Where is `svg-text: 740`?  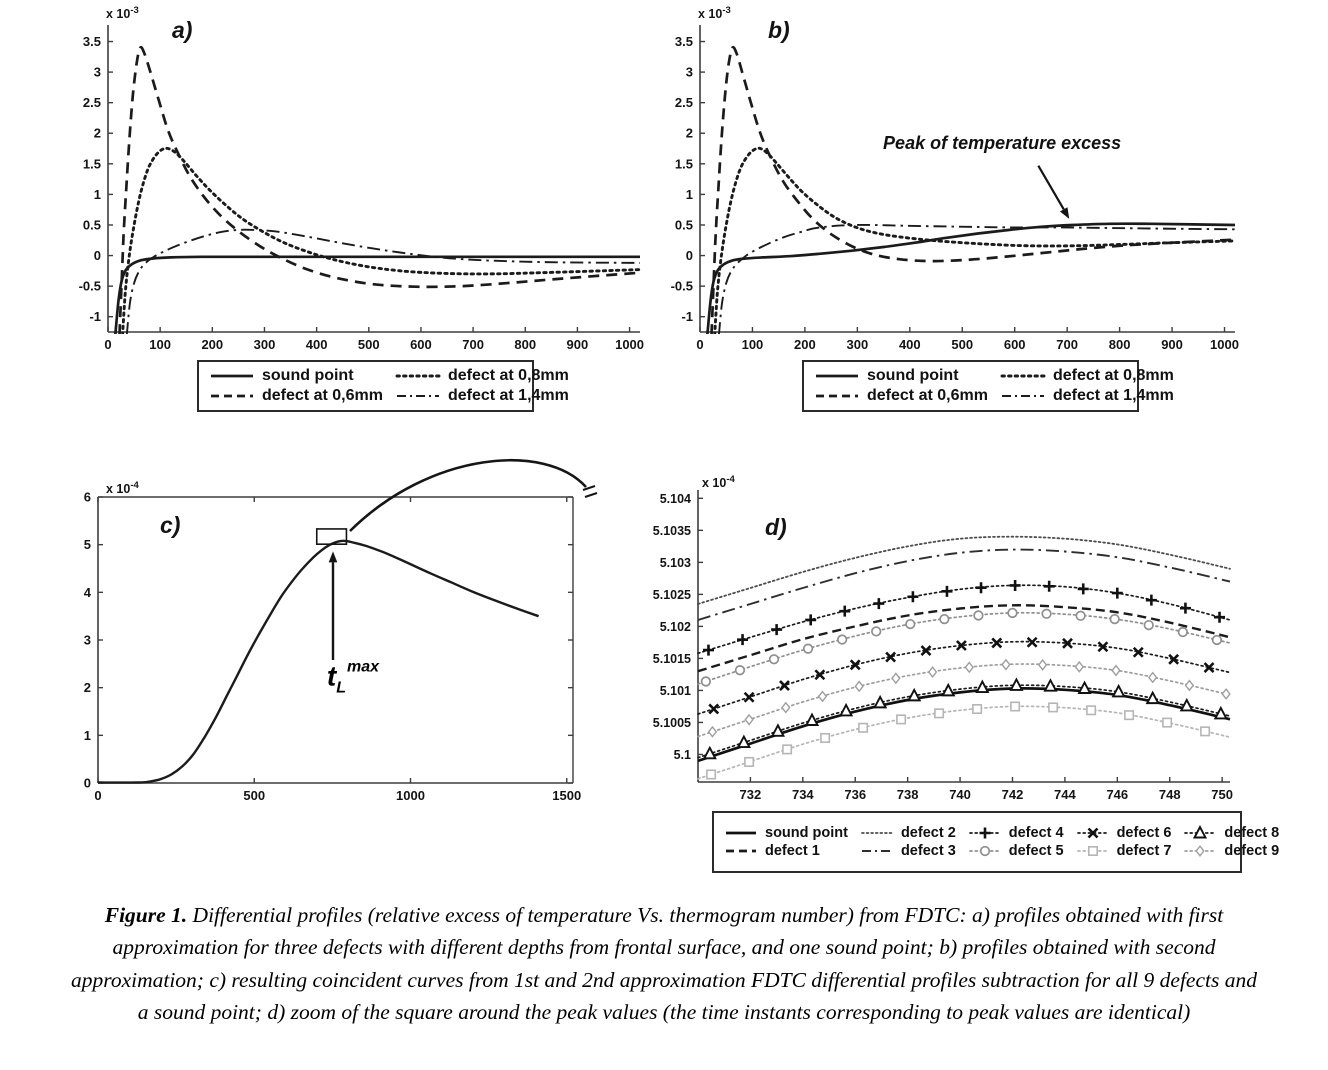 svg-text: 740 is located at coordinates (960, 794).